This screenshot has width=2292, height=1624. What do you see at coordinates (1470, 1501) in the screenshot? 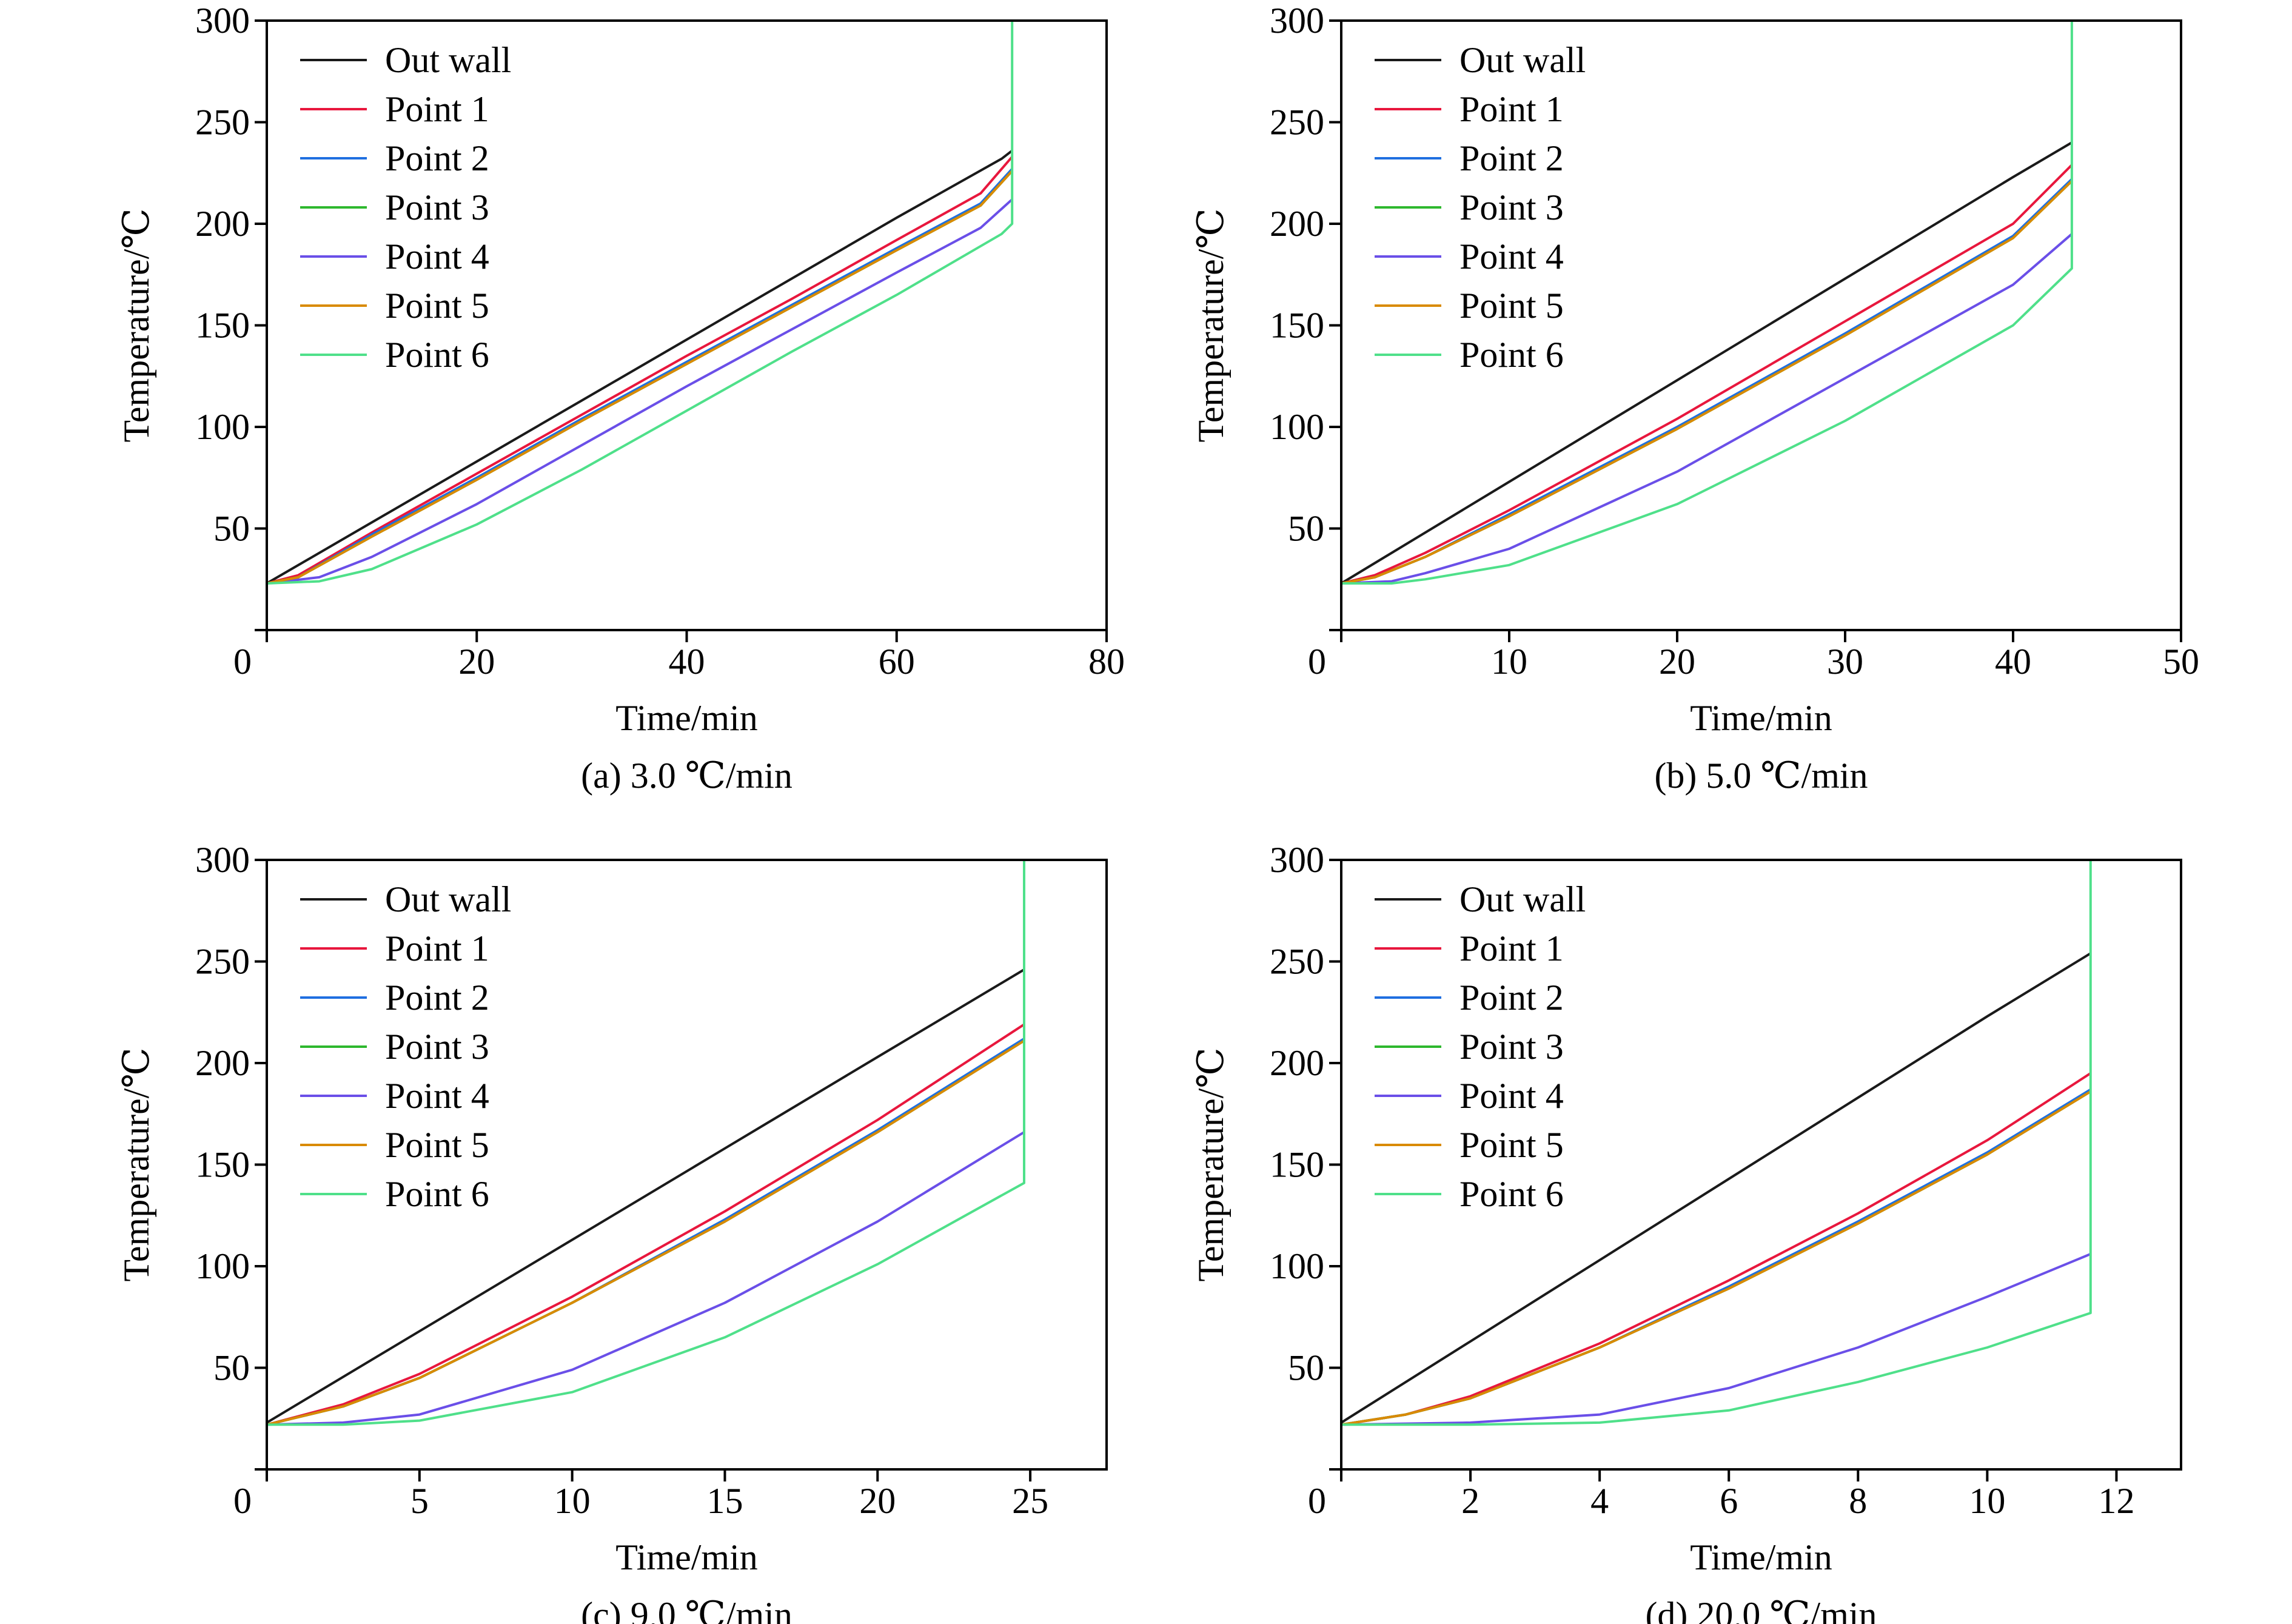
I see `x-tick-label: 2` at bounding box center [1470, 1501].